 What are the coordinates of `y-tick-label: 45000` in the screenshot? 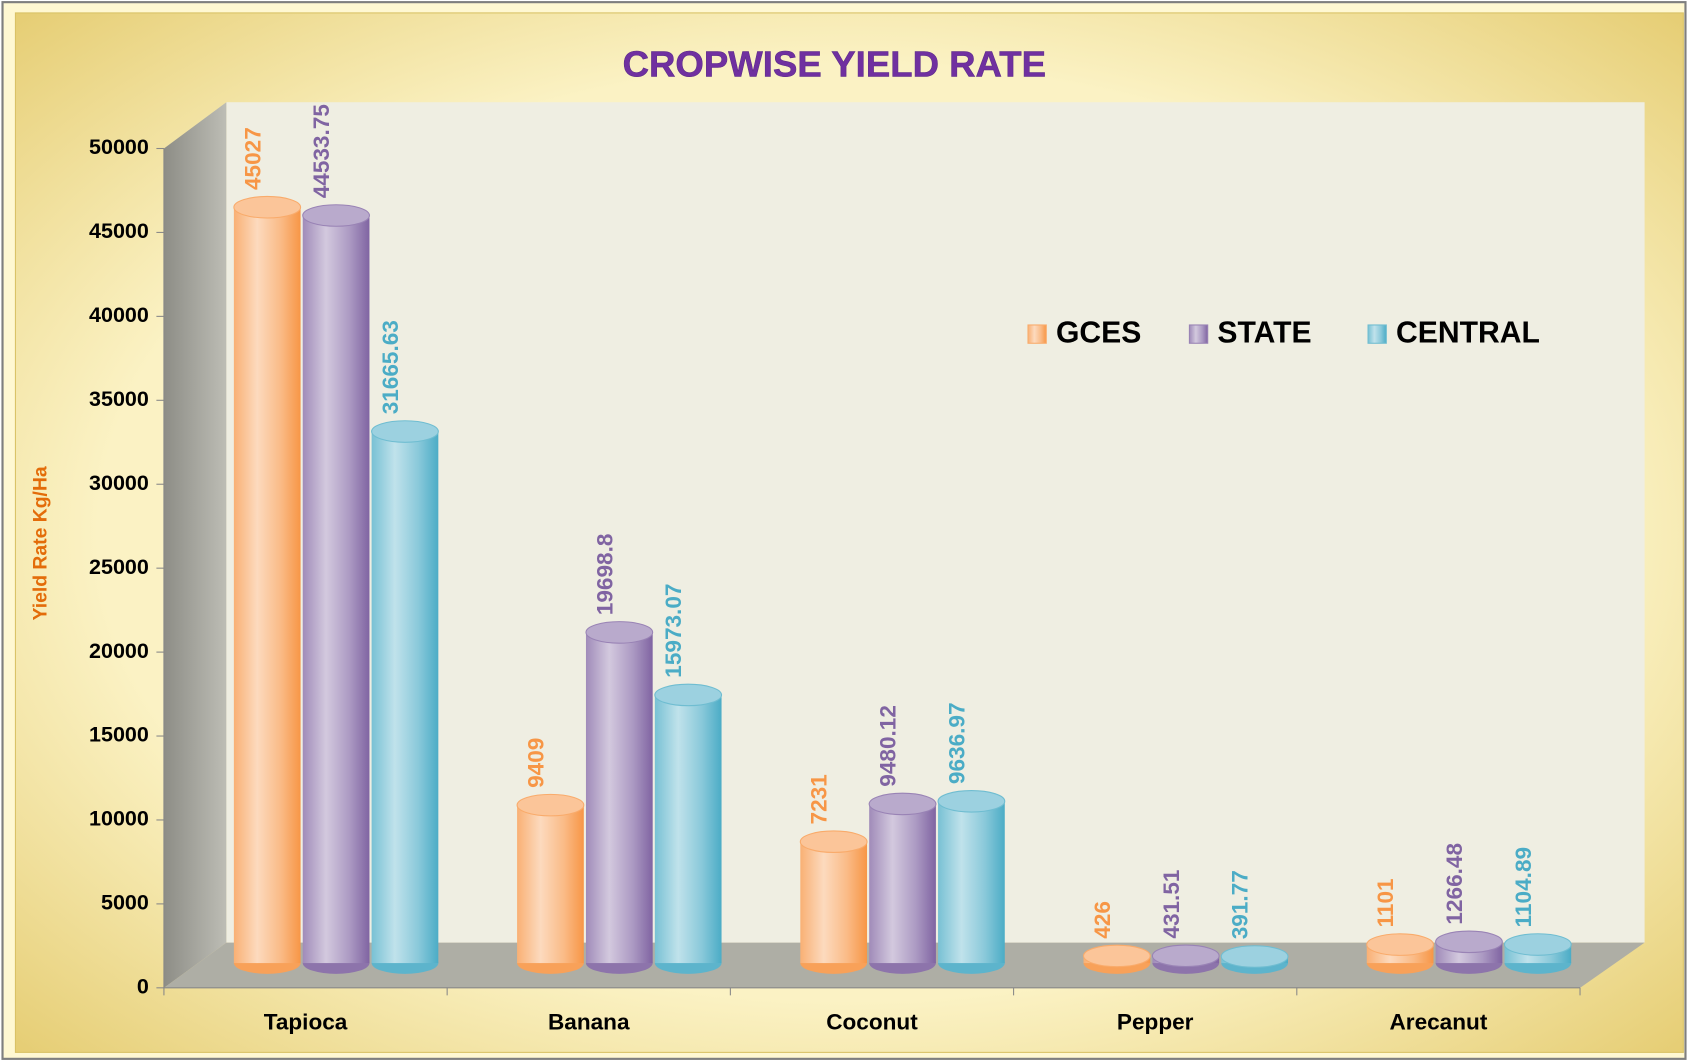 It's located at (119, 231).